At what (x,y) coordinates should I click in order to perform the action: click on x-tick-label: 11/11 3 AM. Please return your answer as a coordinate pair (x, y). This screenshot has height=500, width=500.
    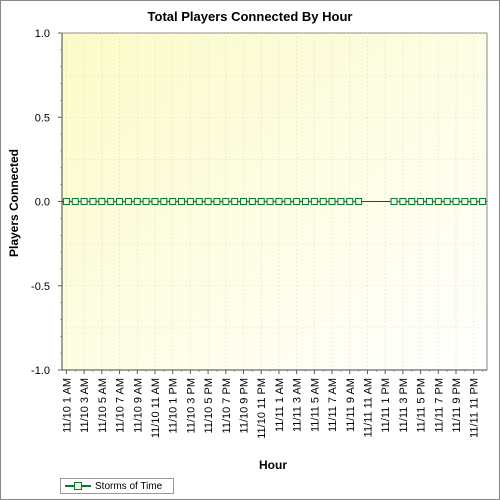
    Looking at the image, I should click on (298, 405).